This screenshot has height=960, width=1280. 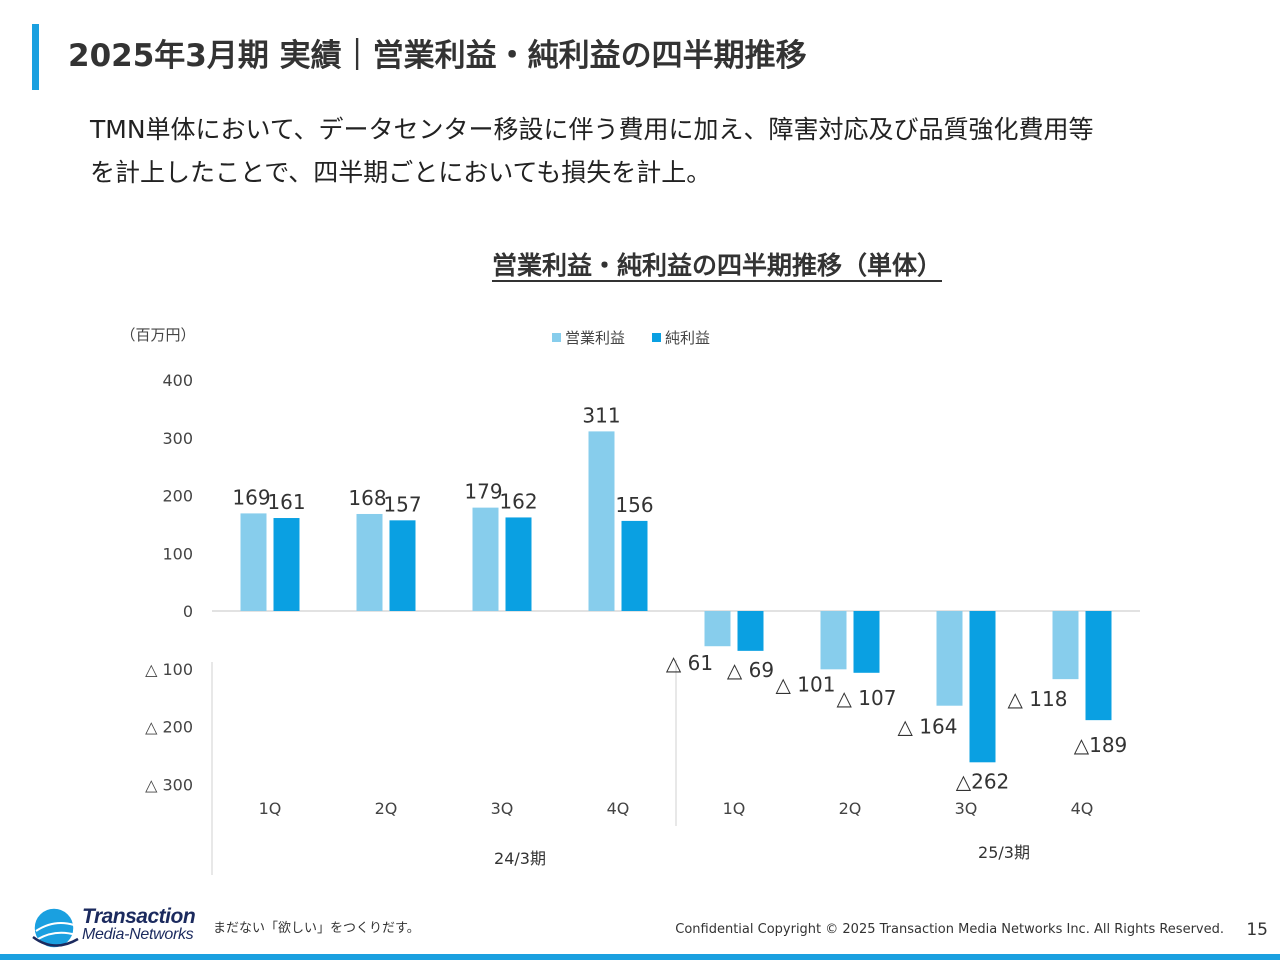 What do you see at coordinates (169, 669) in the screenshot?
I see `y-tick-label: △ 100` at bounding box center [169, 669].